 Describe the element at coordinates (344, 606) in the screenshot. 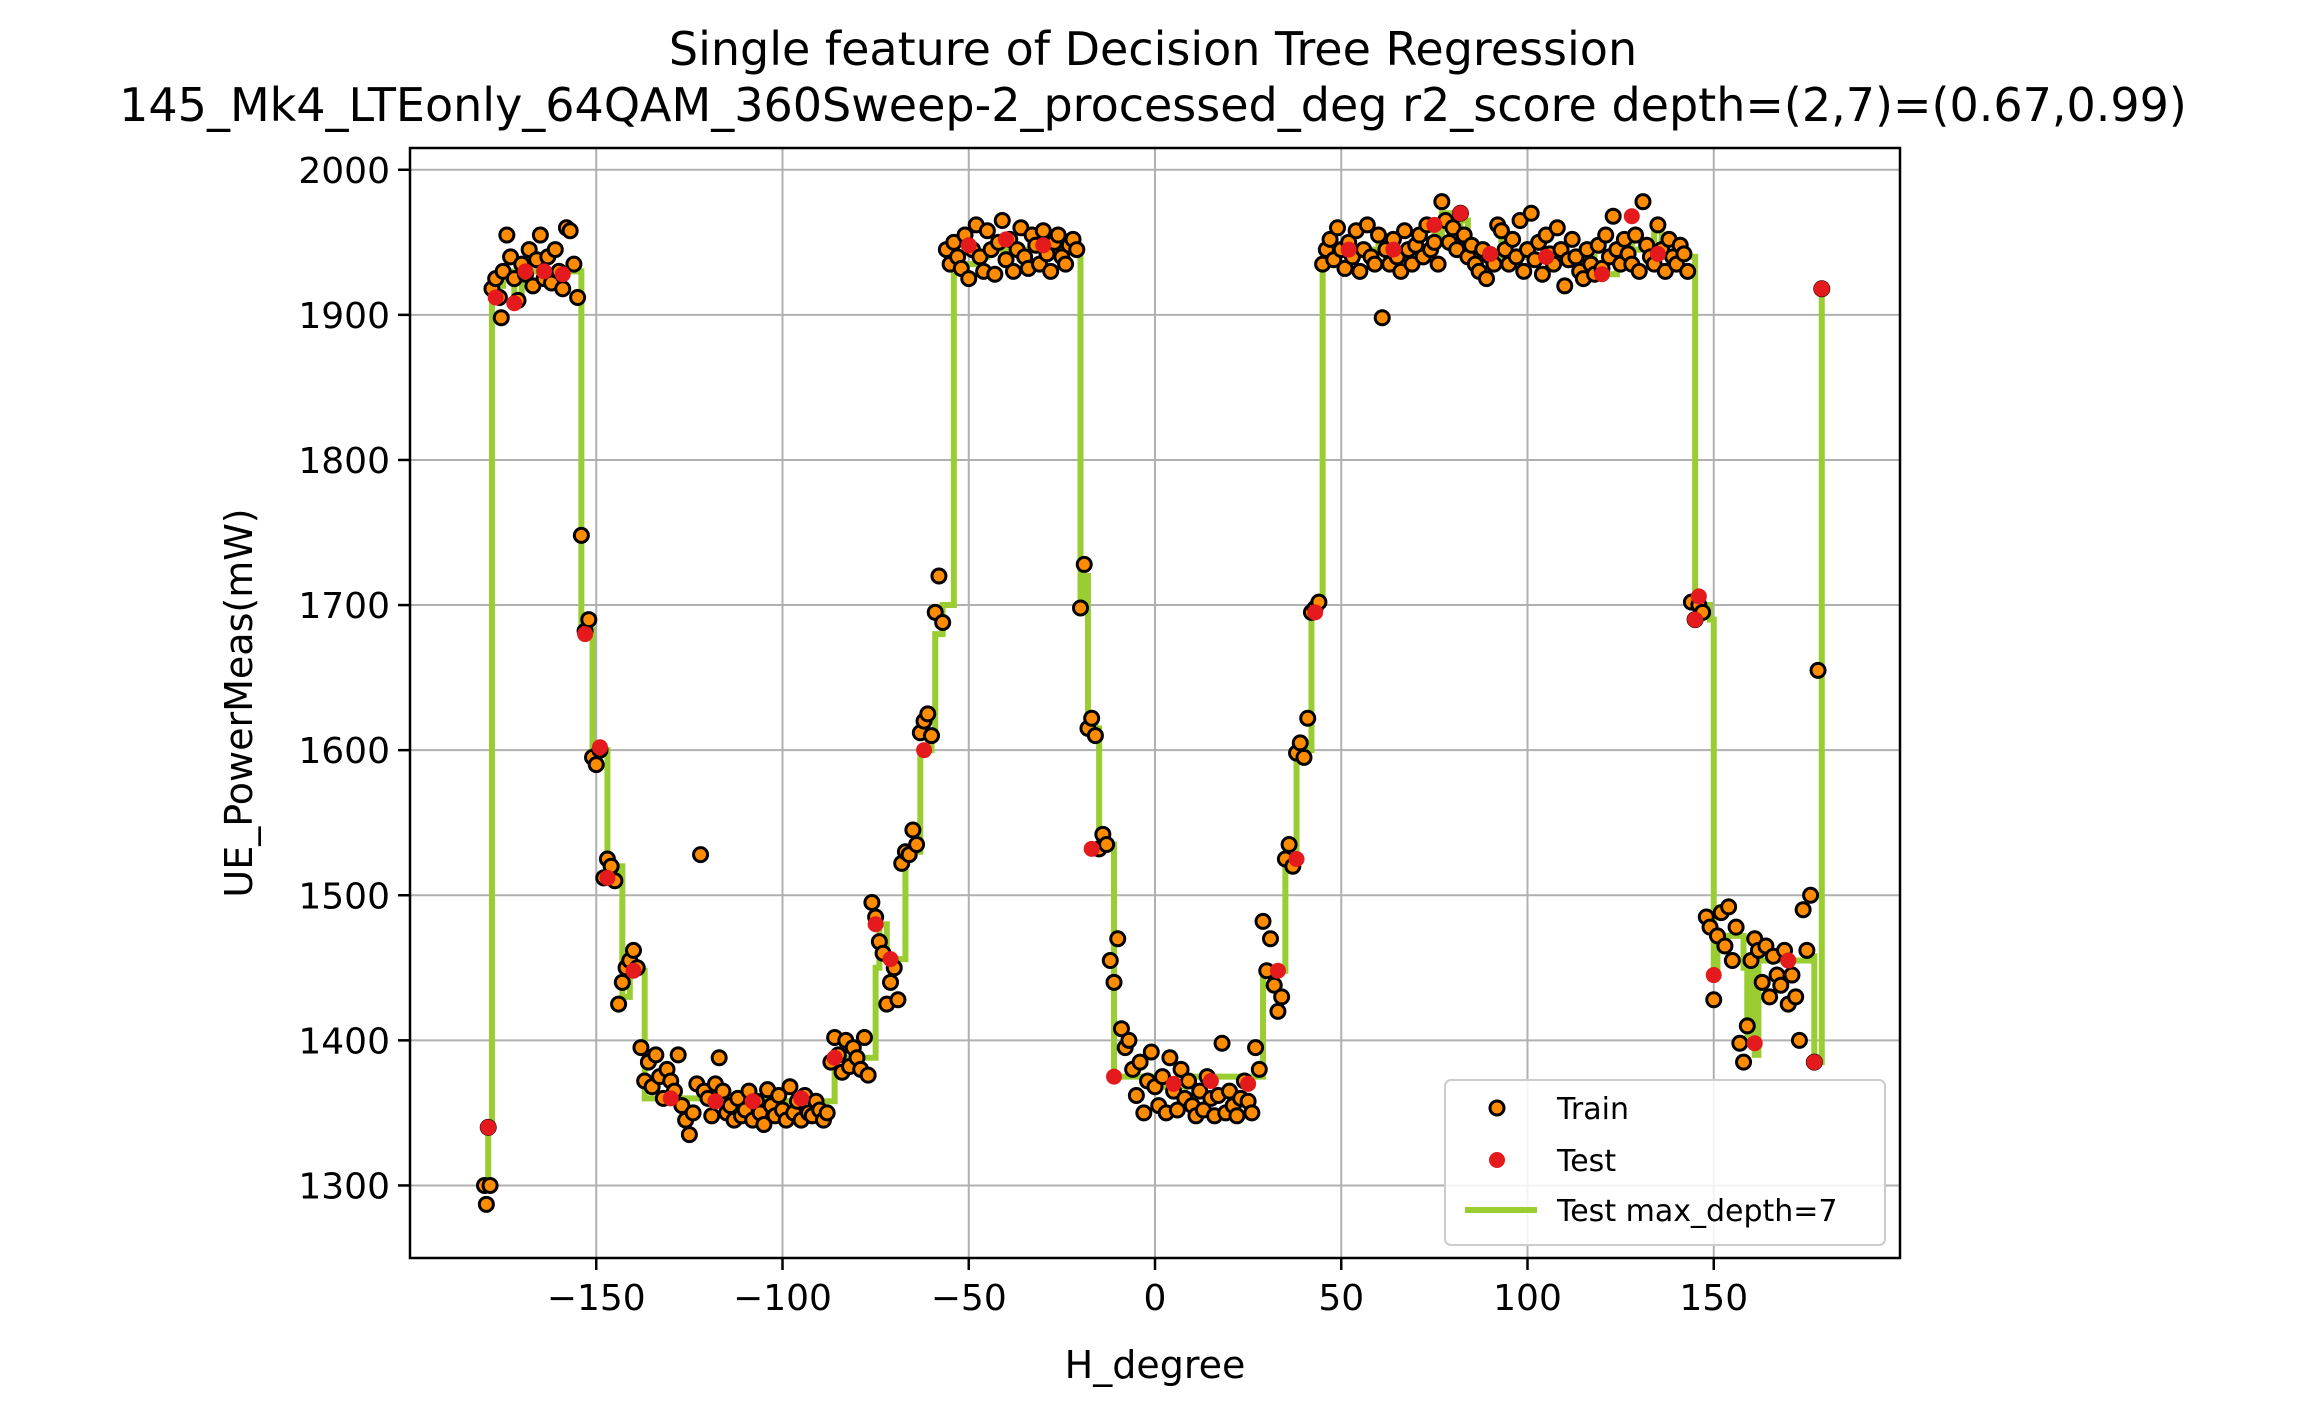

I see `y-tick-label: 1700` at that location.